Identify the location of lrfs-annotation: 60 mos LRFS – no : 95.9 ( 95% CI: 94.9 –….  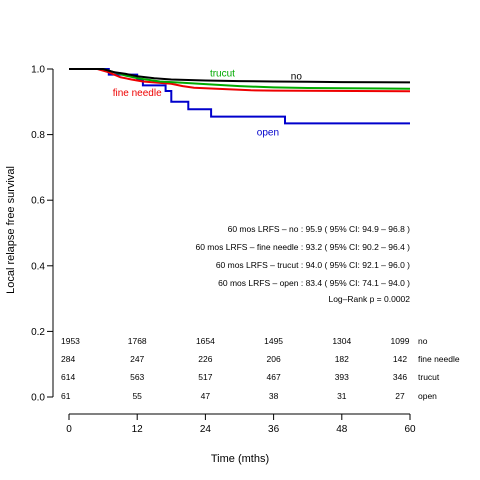
(319, 229).